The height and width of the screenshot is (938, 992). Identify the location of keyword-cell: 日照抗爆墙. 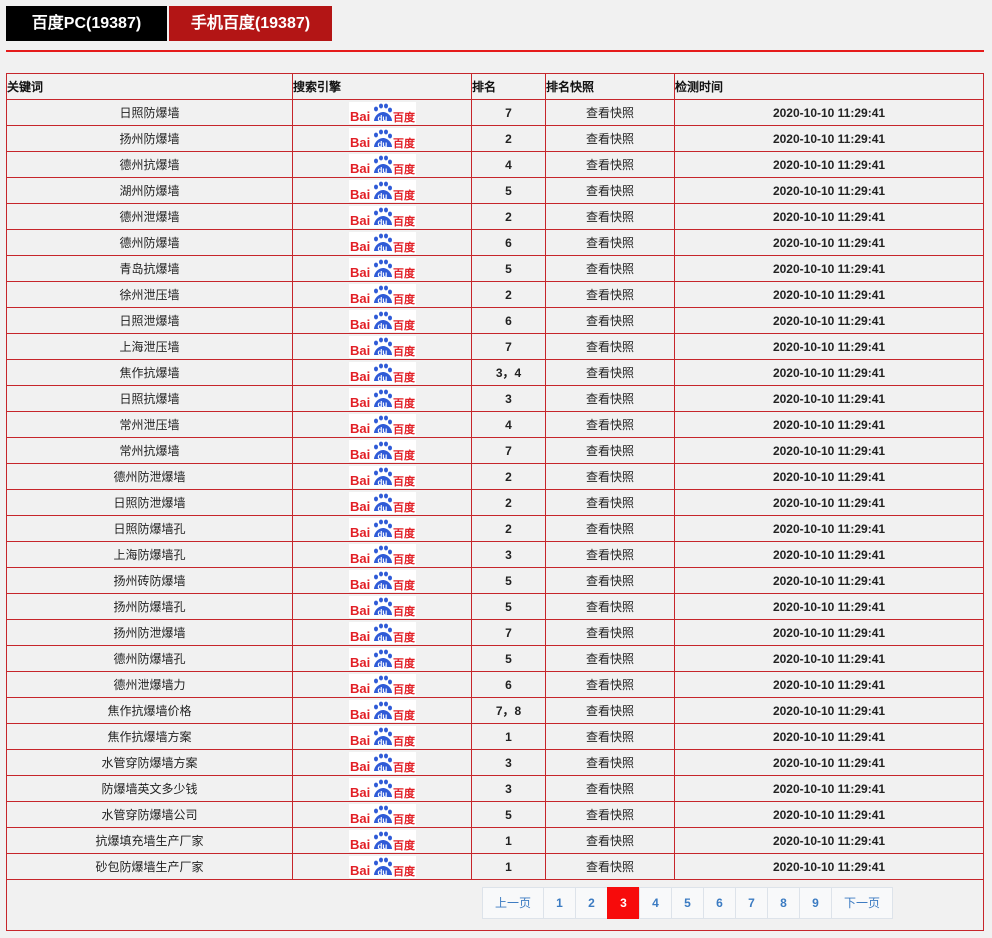
(149, 398).